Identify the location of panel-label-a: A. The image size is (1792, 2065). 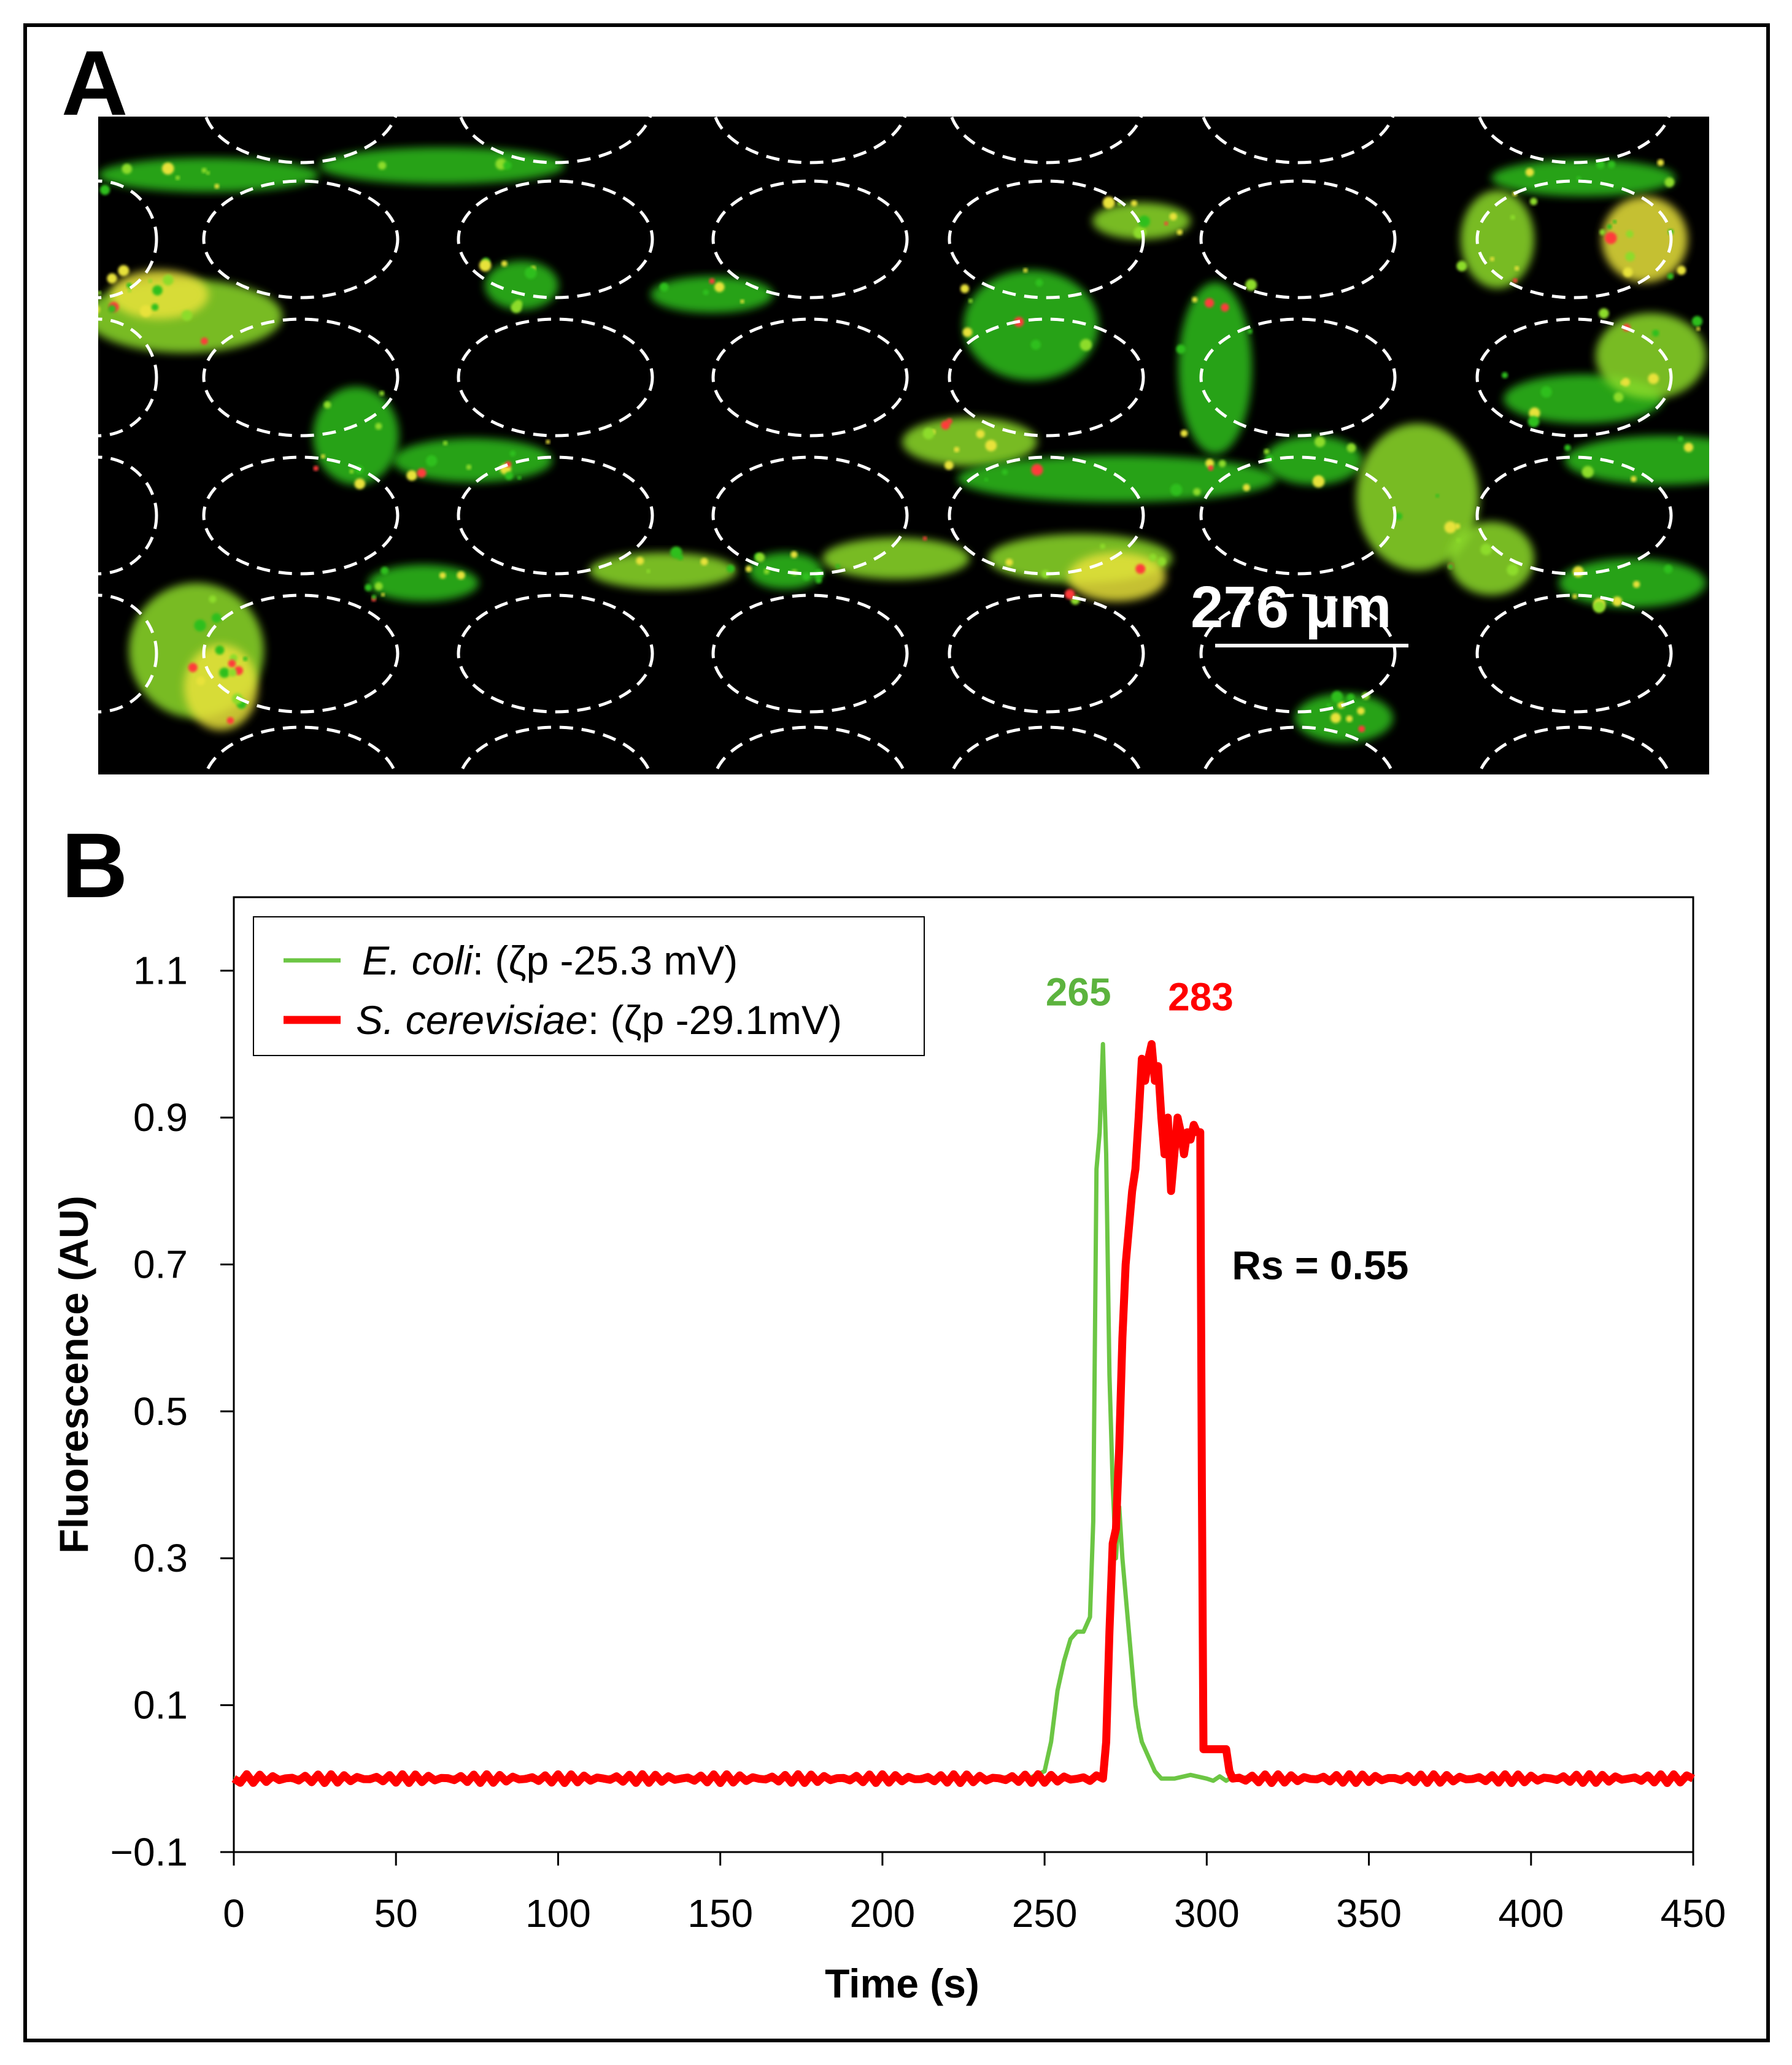
(94, 82).